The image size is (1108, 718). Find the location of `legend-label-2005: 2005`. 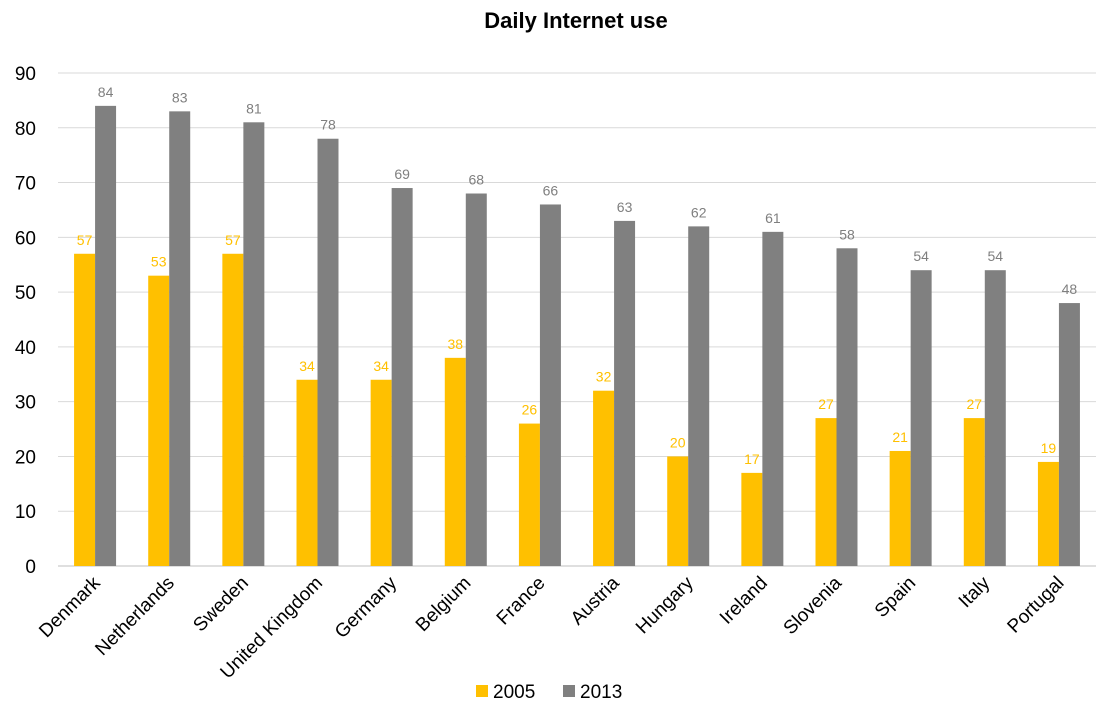

legend-label-2005: 2005 is located at coordinates (514, 692).